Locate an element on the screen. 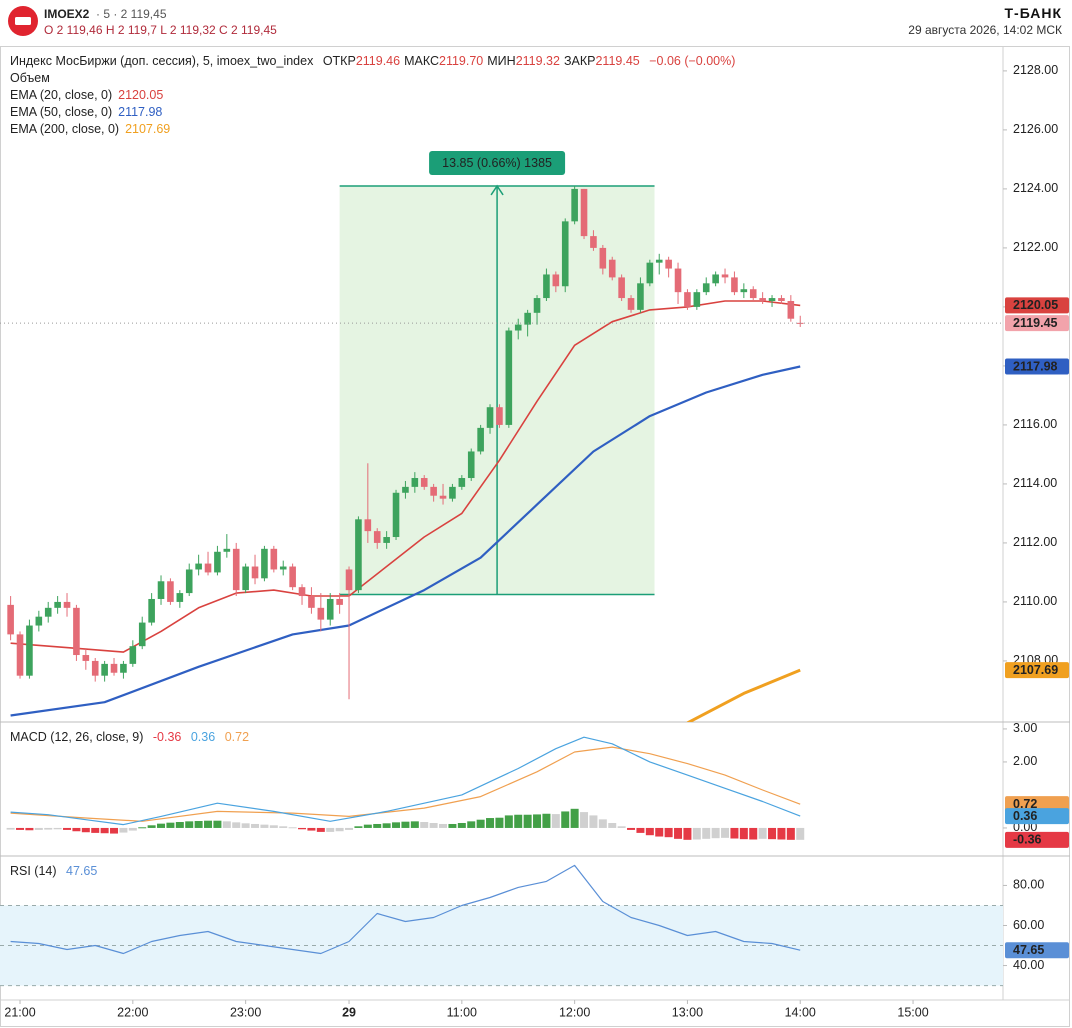  price-label: 0.72 is located at coordinates (1025, 804).